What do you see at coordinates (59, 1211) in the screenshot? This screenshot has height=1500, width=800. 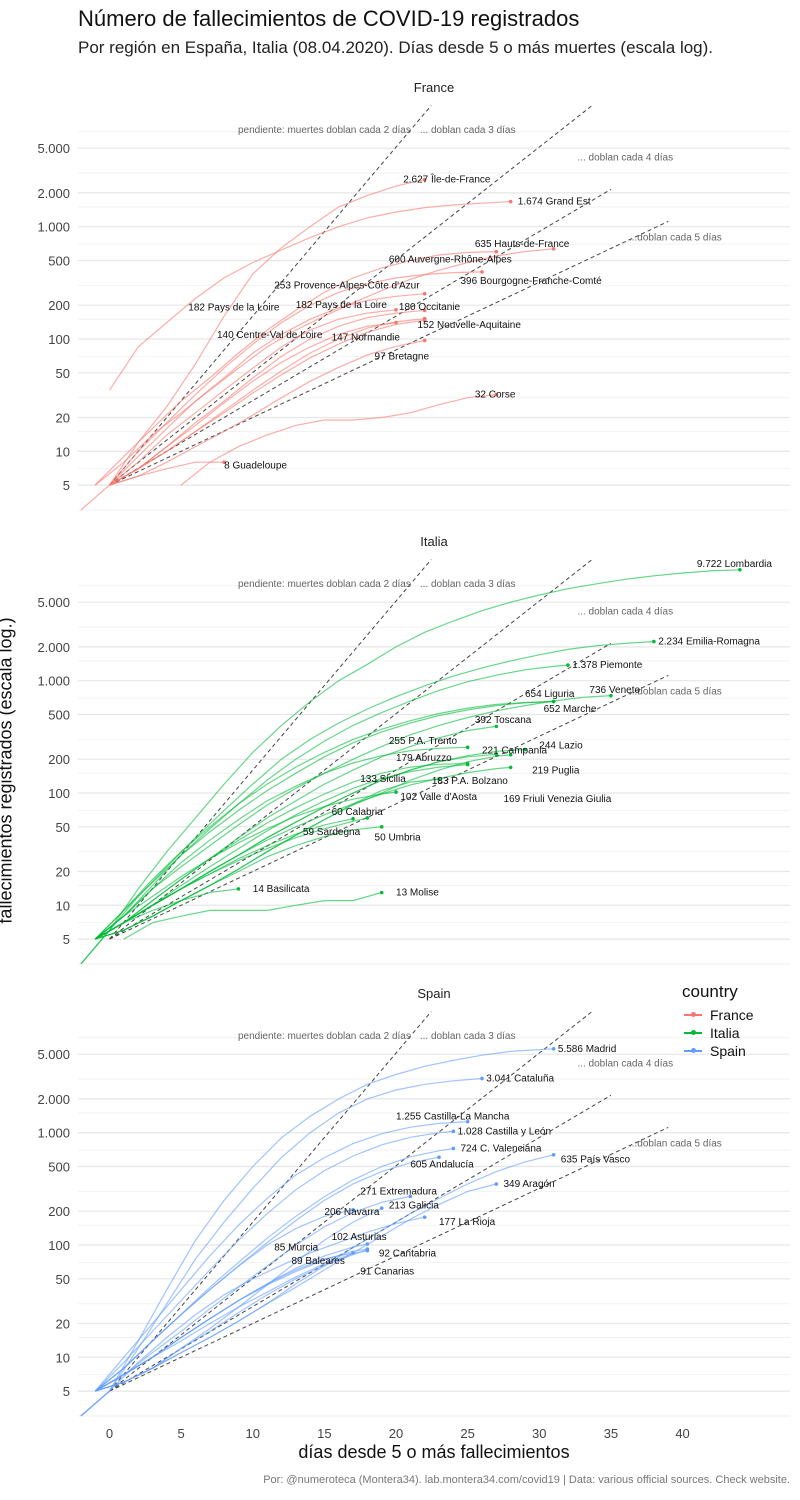 I see `y-tick-label: 200` at bounding box center [59, 1211].